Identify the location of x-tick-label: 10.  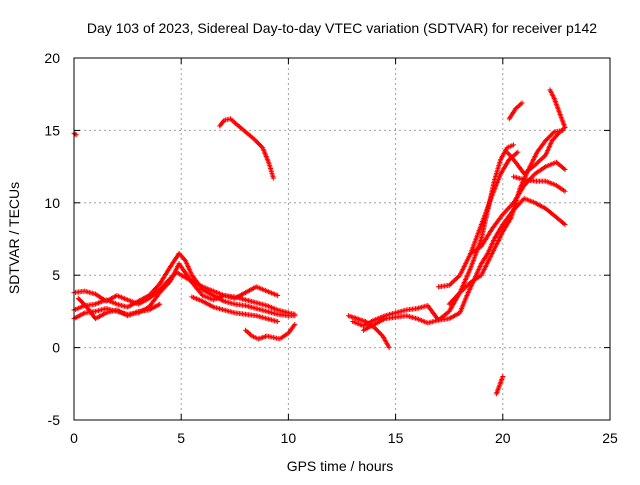
(289, 438).